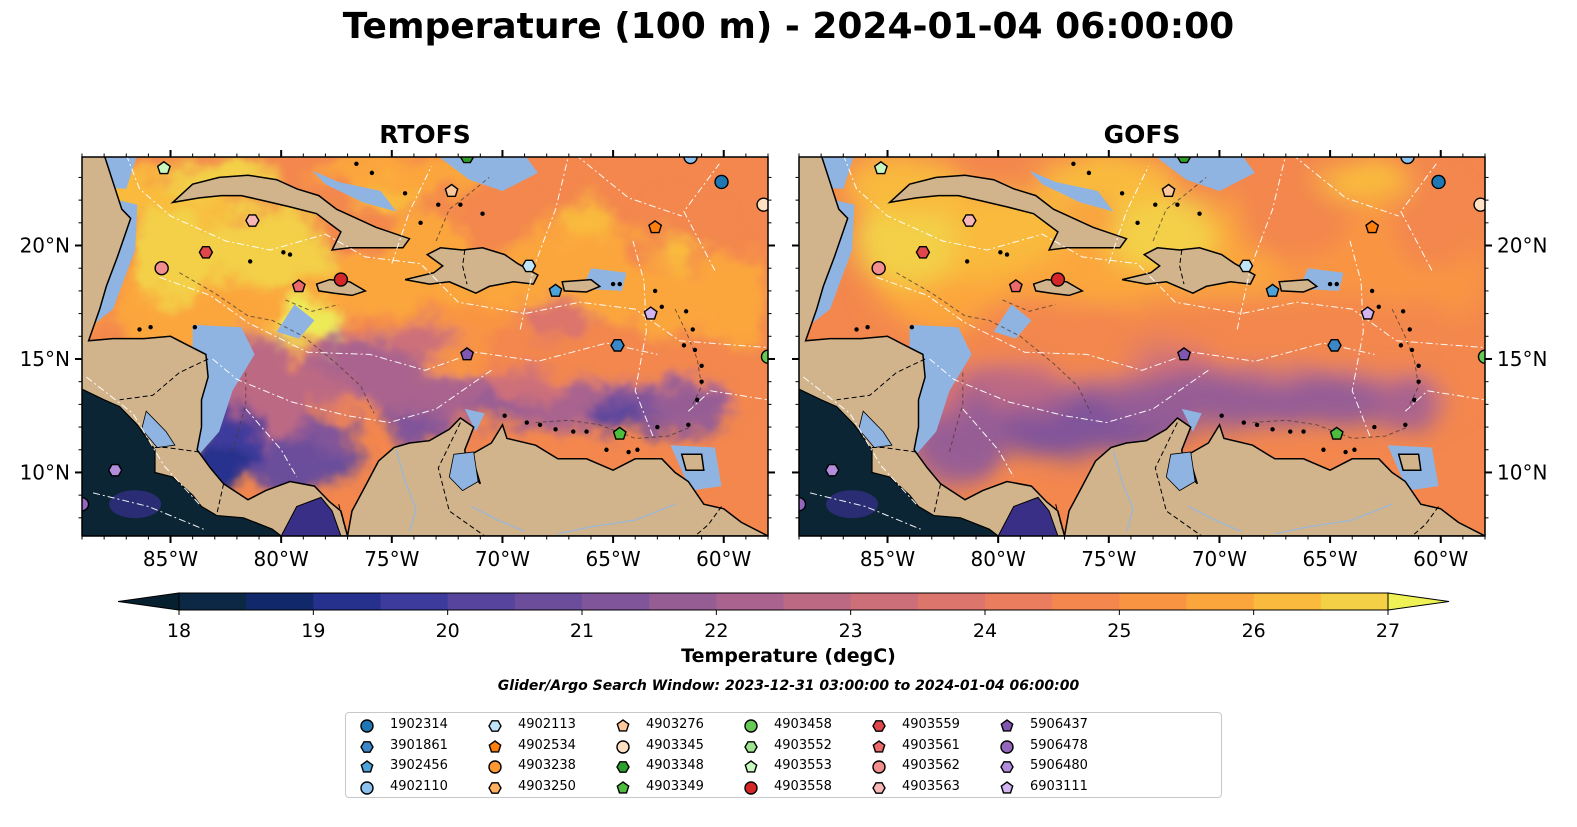 Image resolution: width=1577 pixels, height=827 pixels. Describe the element at coordinates (851, 630) in the screenshot. I see `colorbar-tick-label: 23` at that location.